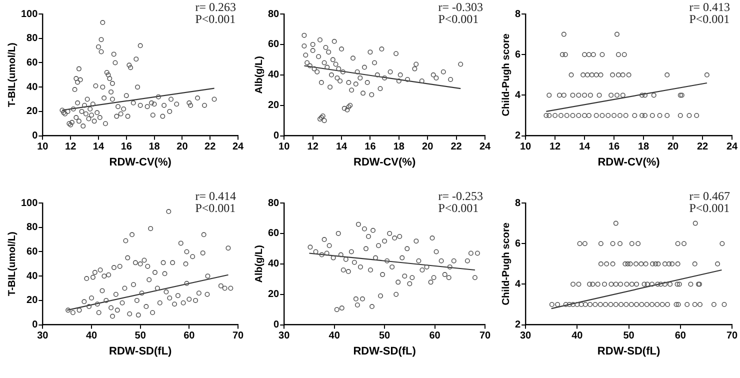 This screenshot has height=378, width=740. I want to click on annotation: r= 0.413, so click(709, 7).